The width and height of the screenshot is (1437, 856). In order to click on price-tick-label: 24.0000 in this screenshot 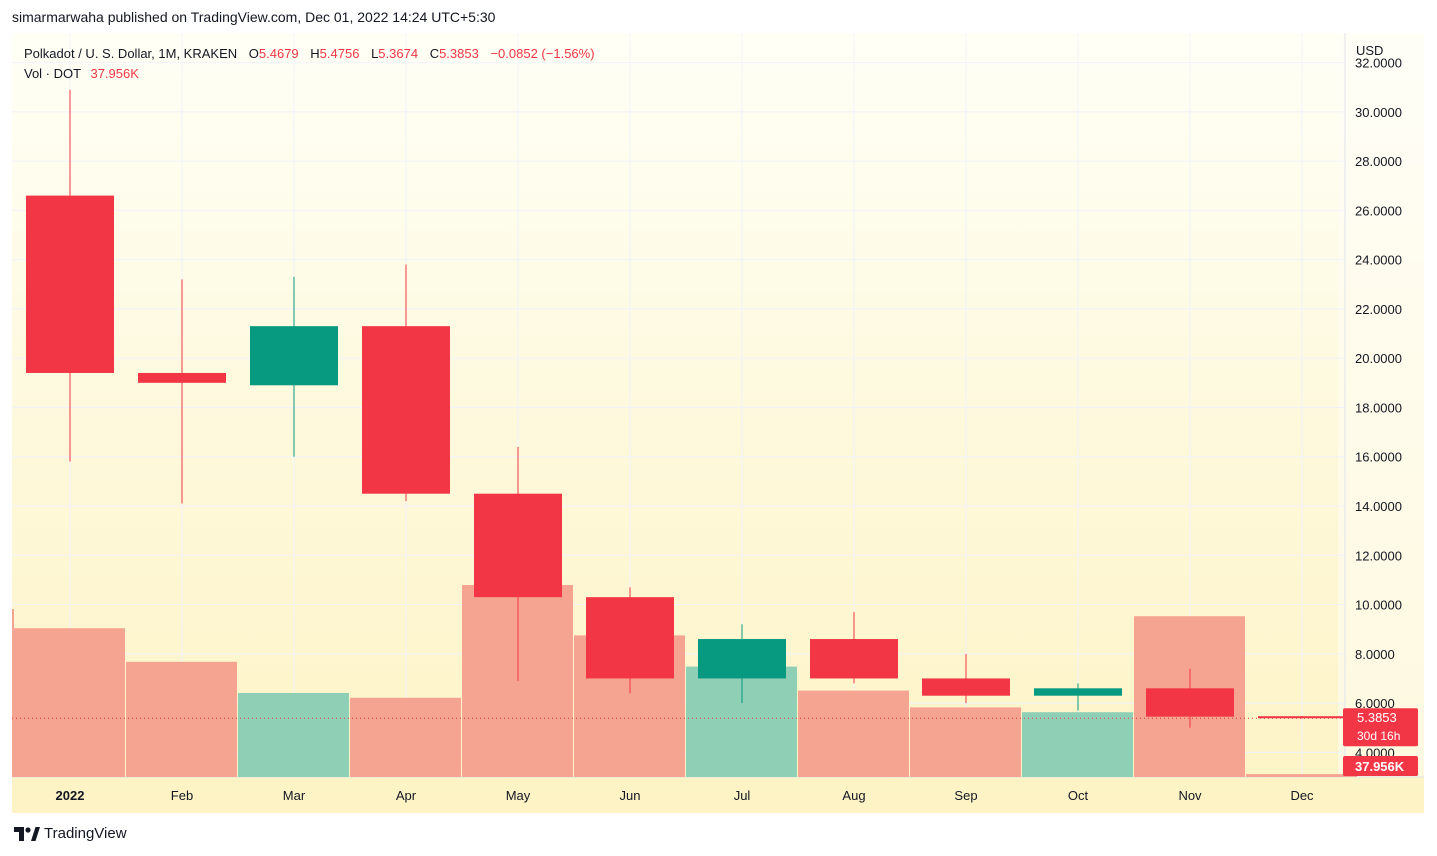, I will do `click(1378, 260)`.